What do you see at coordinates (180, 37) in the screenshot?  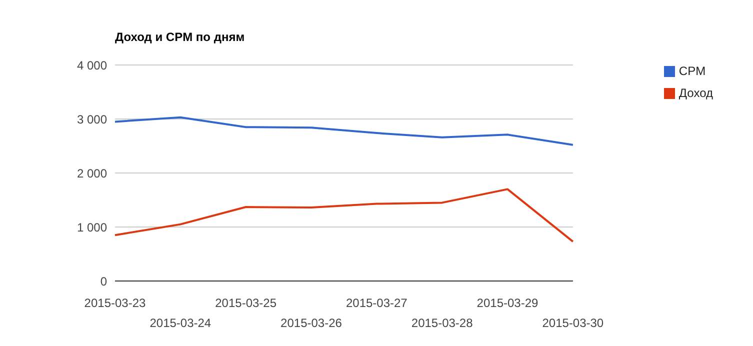 I see `chart-title: Доход и CPM по дням` at bounding box center [180, 37].